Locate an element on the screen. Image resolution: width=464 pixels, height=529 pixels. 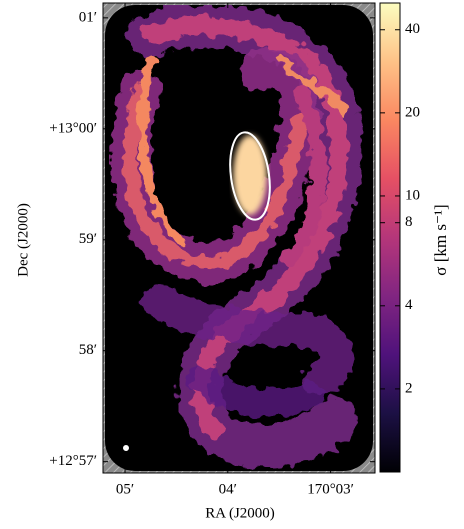
colorbar-tick-label: 40 is located at coordinates (412, 29).